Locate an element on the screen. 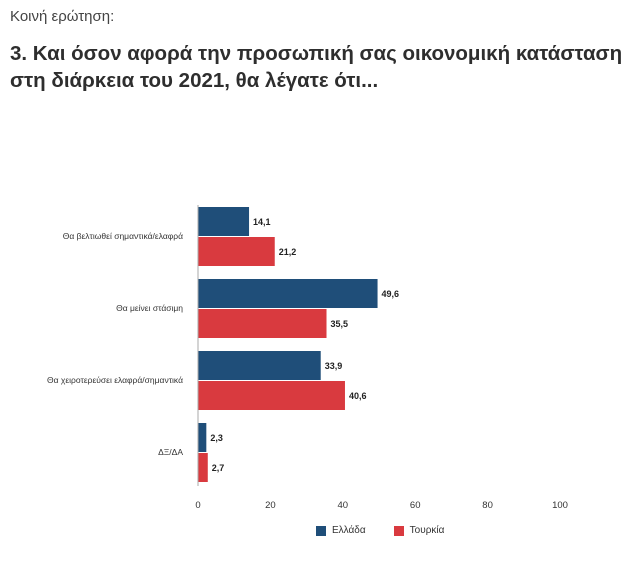 The height and width of the screenshot is (563, 640). data-label: 2,7 is located at coordinates (218, 468).